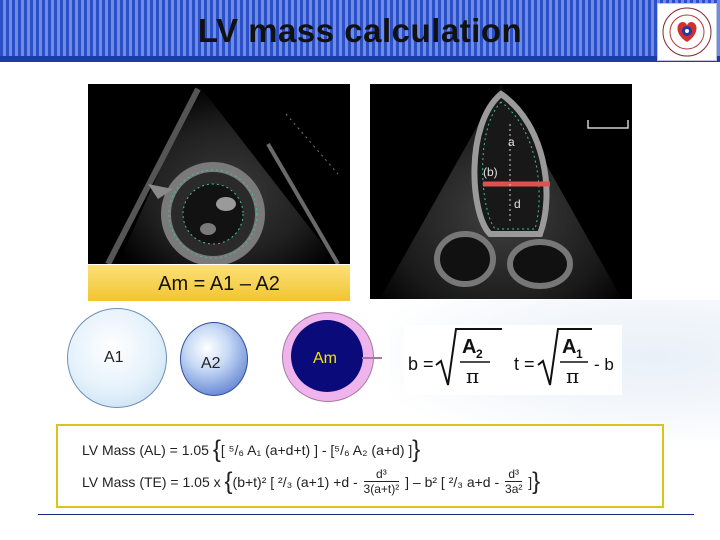 The image size is (720, 540). I want to click on radius-formula: b = A 2 π t = A 1 π - b, so click(513, 360).